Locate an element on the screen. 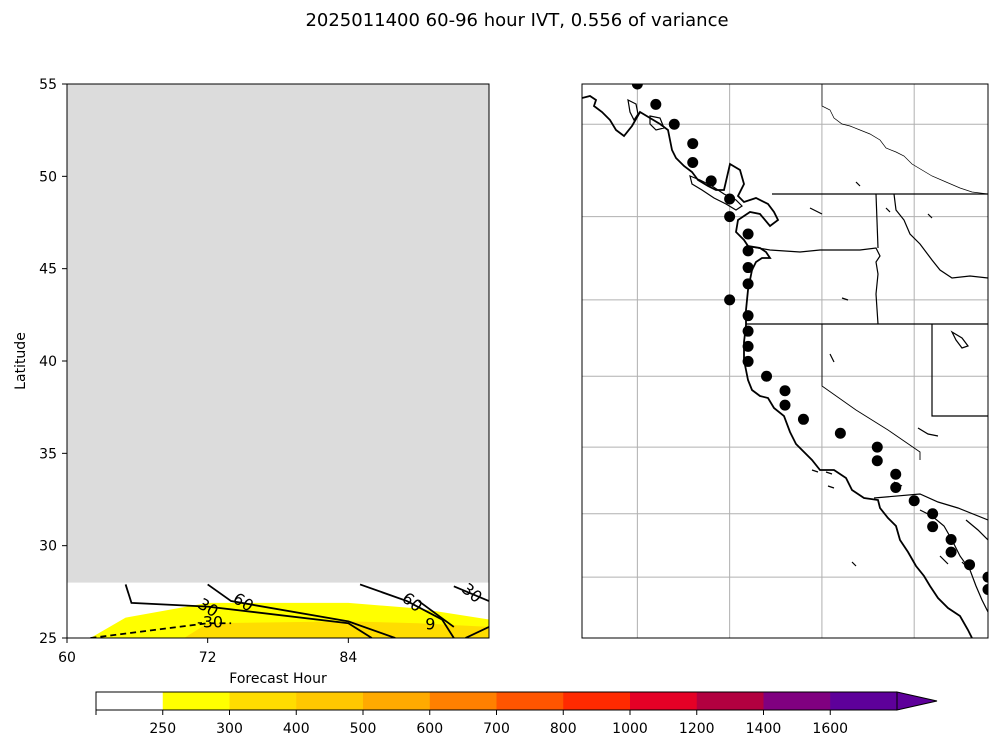 The width and height of the screenshot is (1000, 749). border-wa-or is located at coordinates (813, 285).